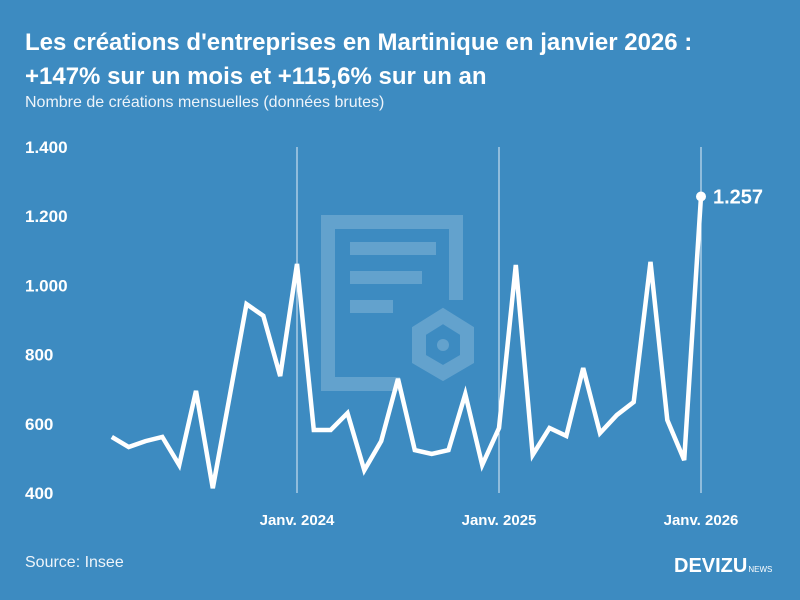 Image resolution: width=800 pixels, height=600 pixels. I want to click on y-tick-label: 1.000, so click(46, 285).